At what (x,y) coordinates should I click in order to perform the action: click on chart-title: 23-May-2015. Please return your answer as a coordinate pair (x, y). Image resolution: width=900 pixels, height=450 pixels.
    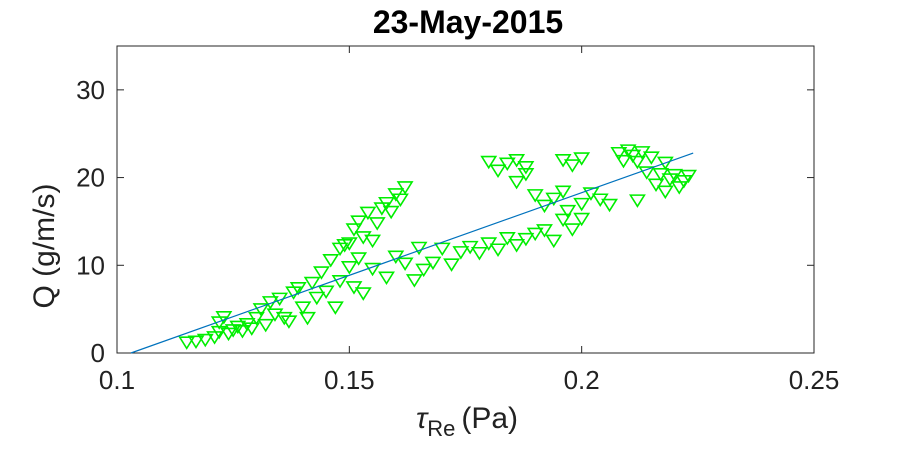
    Looking at the image, I should click on (468, 22).